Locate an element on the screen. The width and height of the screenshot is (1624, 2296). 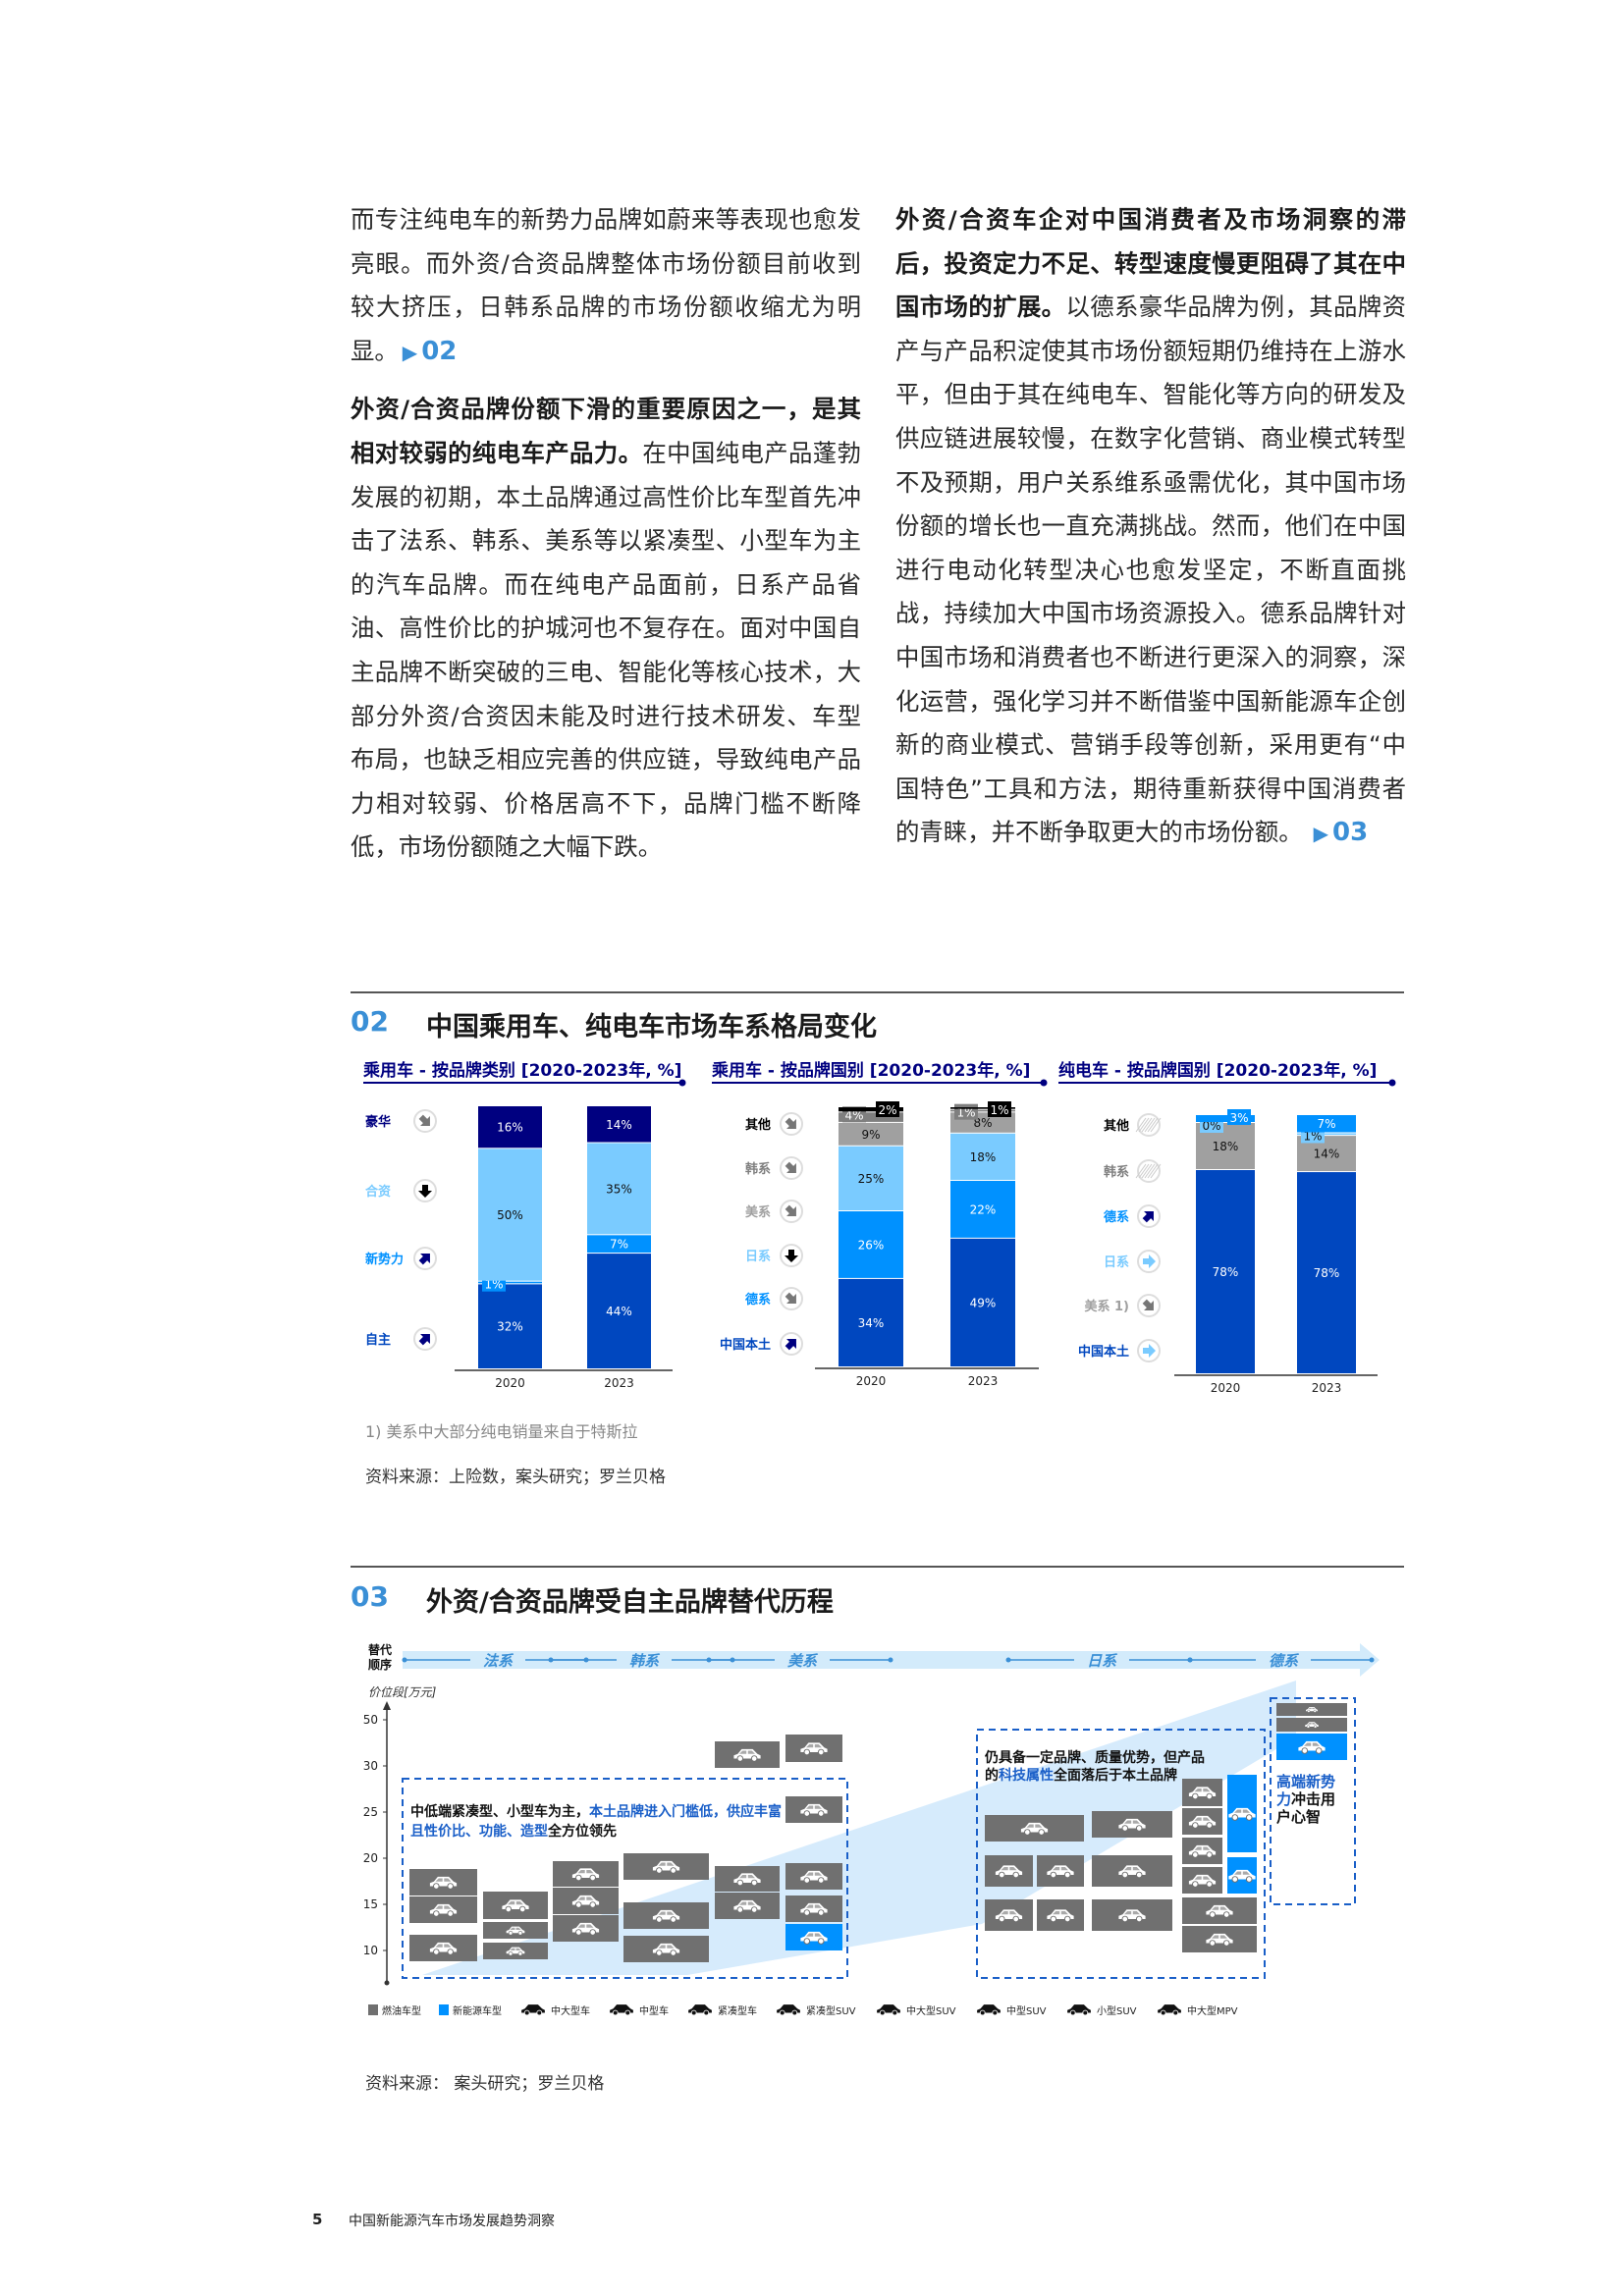
bar-segment-美系 is located at coordinates (871, 1134).